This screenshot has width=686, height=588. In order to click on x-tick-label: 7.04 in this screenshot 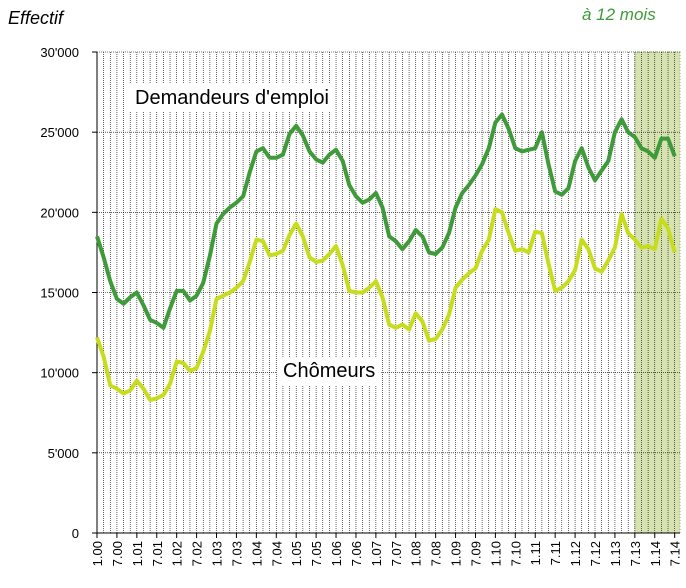, I will do `click(276, 553)`.